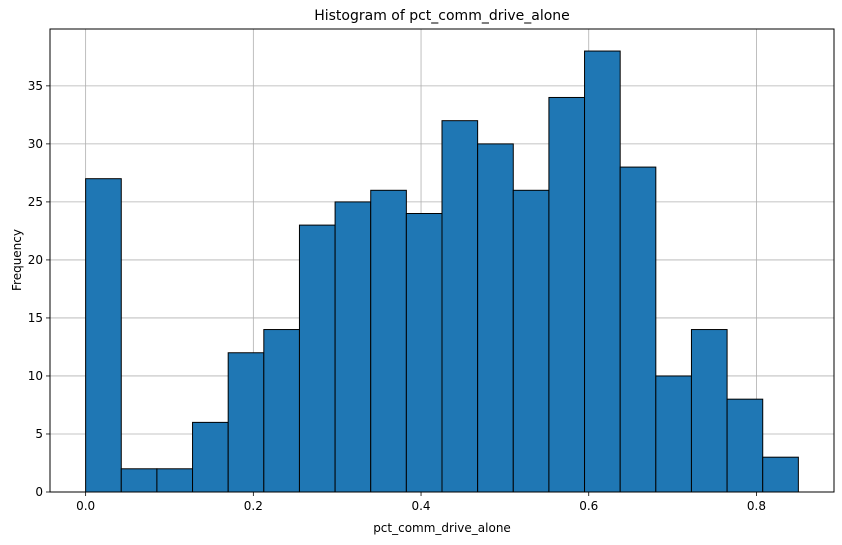  Describe the element at coordinates (253, 506) in the screenshot. I see `x-tick-label: 0.2` at that location.